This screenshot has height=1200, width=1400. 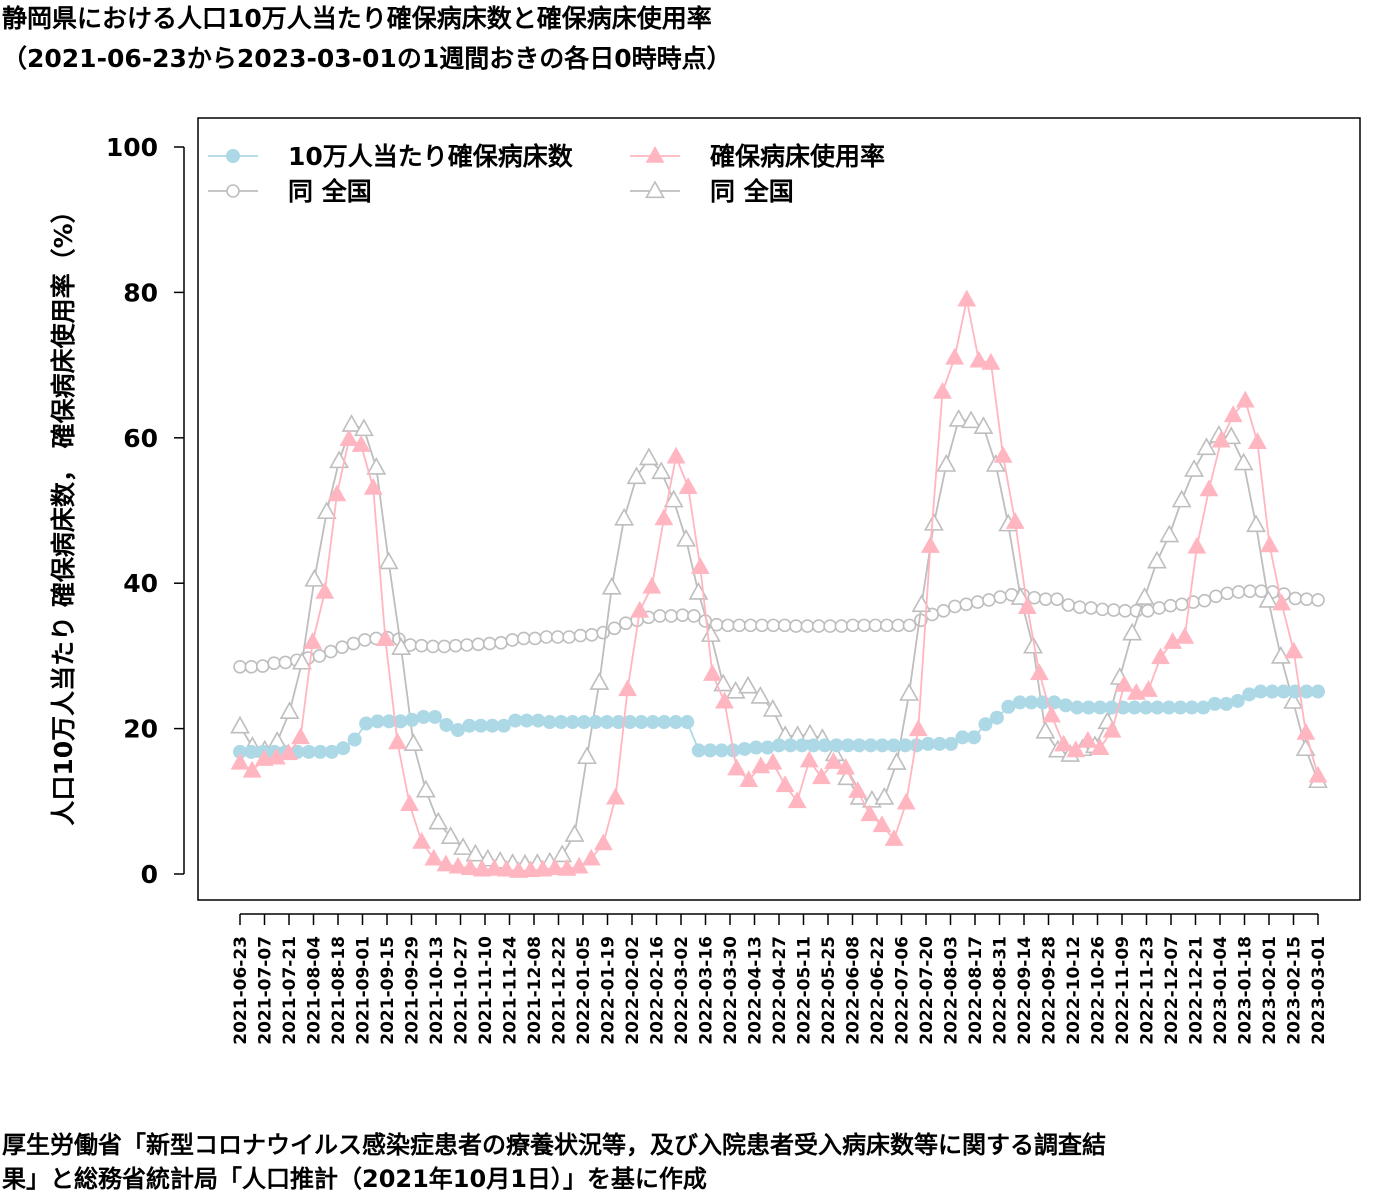 What do you see at coordinates (756, 990) in the screenshot?
I see `x-tick-label: 2022-04-13` at bounding box center [756, 990].